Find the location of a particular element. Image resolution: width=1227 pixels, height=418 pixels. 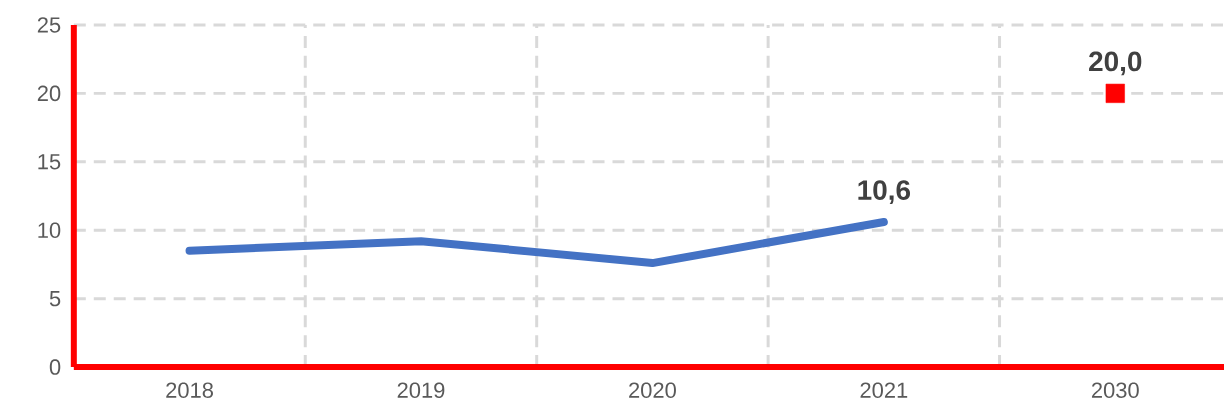

x-tick-label: 2030 is located at coordinates (1115, 390).